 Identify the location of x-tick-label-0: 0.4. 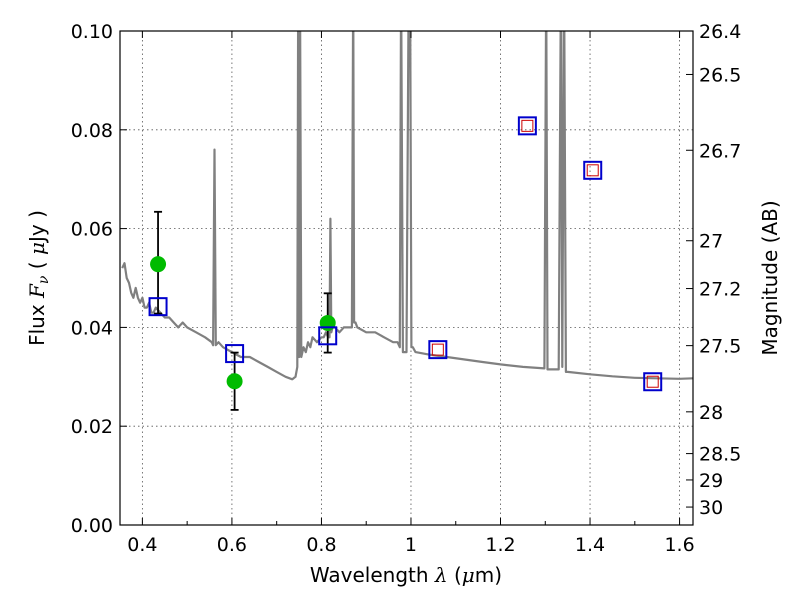
(142, 545).